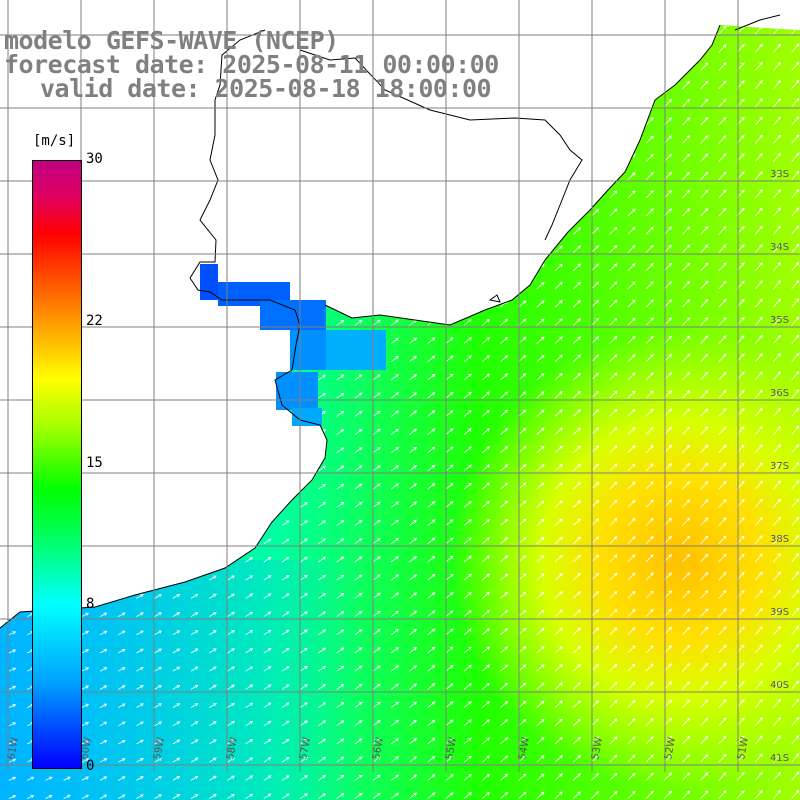 The width and height of the screenshot is (800, 800). What do you see at coordinates (266, 88) in the screenshot?
I see `title-valid-date: valid date: 2025-08-18 18:00:00` at bounding box center [266, 88].